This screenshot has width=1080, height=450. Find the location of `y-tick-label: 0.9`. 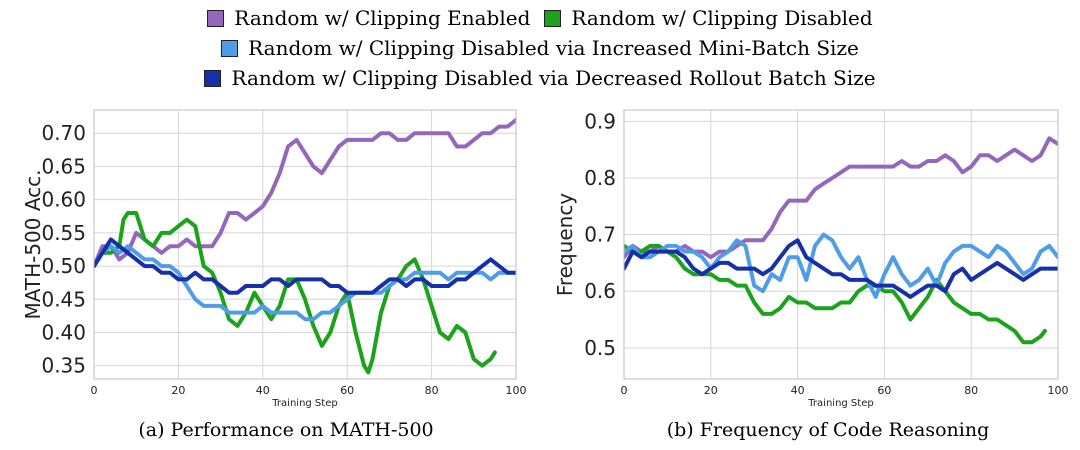

y-tick-label: 0.9 is located at coordinates (600, 121).